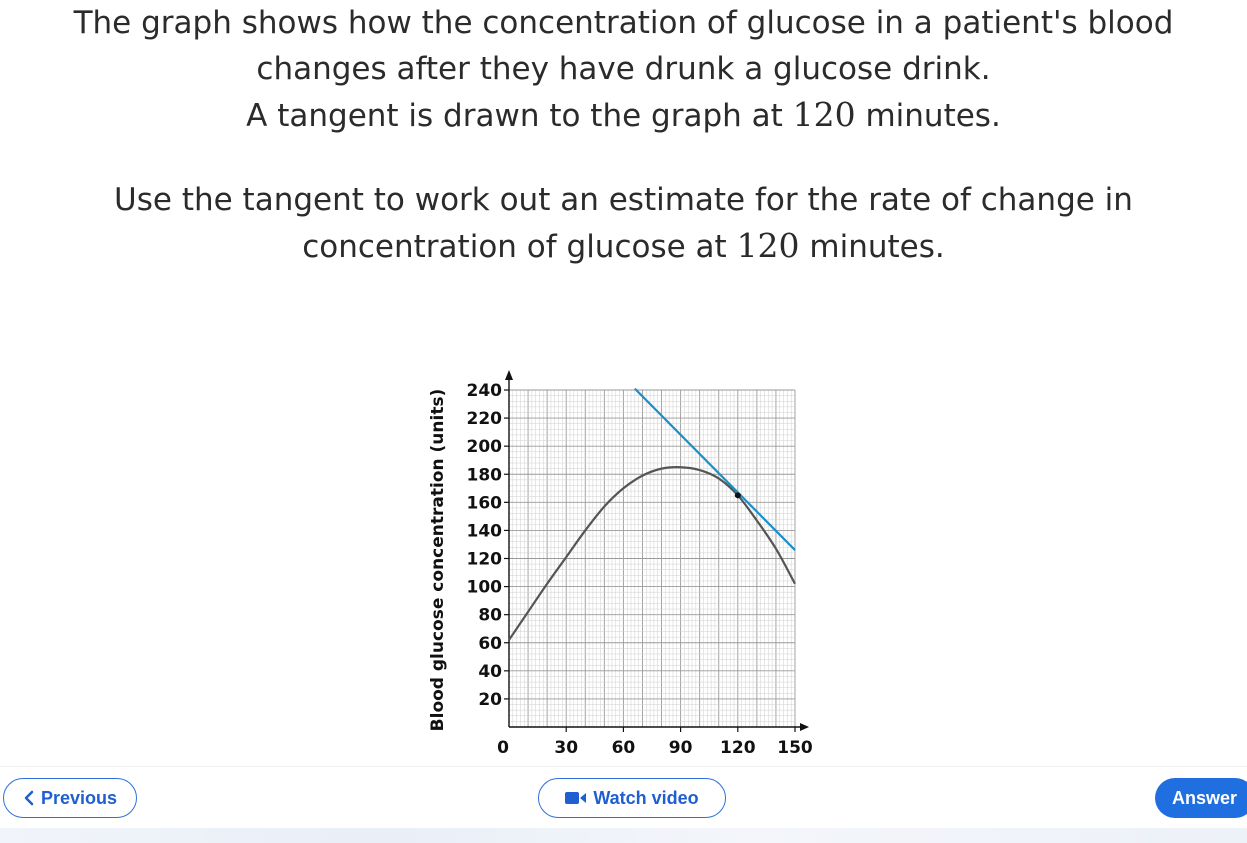 The height and width of the screenshot is (843, 1247). I want to click on glucose-curve, so click(652, 553).